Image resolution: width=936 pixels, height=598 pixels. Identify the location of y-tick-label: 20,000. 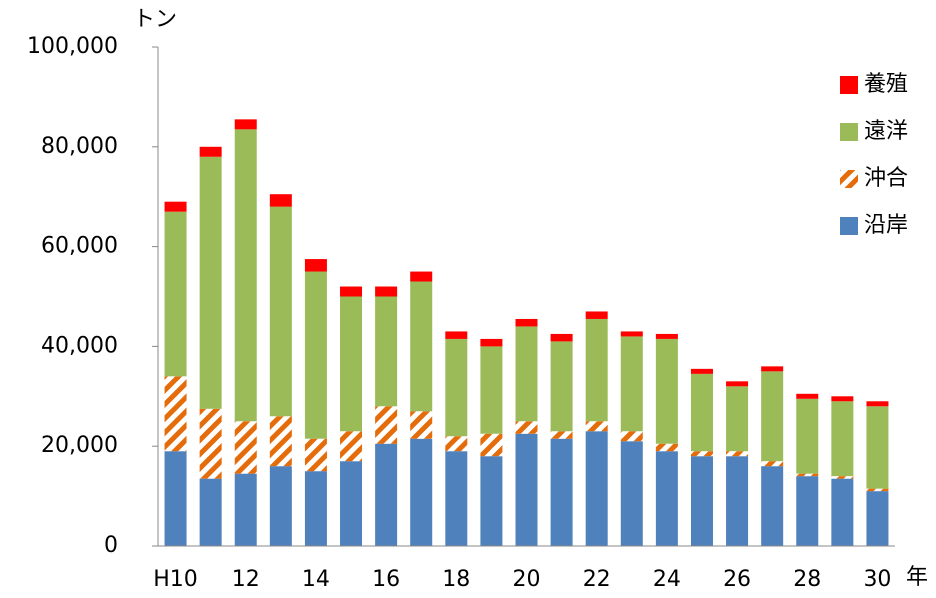
(79, 445).